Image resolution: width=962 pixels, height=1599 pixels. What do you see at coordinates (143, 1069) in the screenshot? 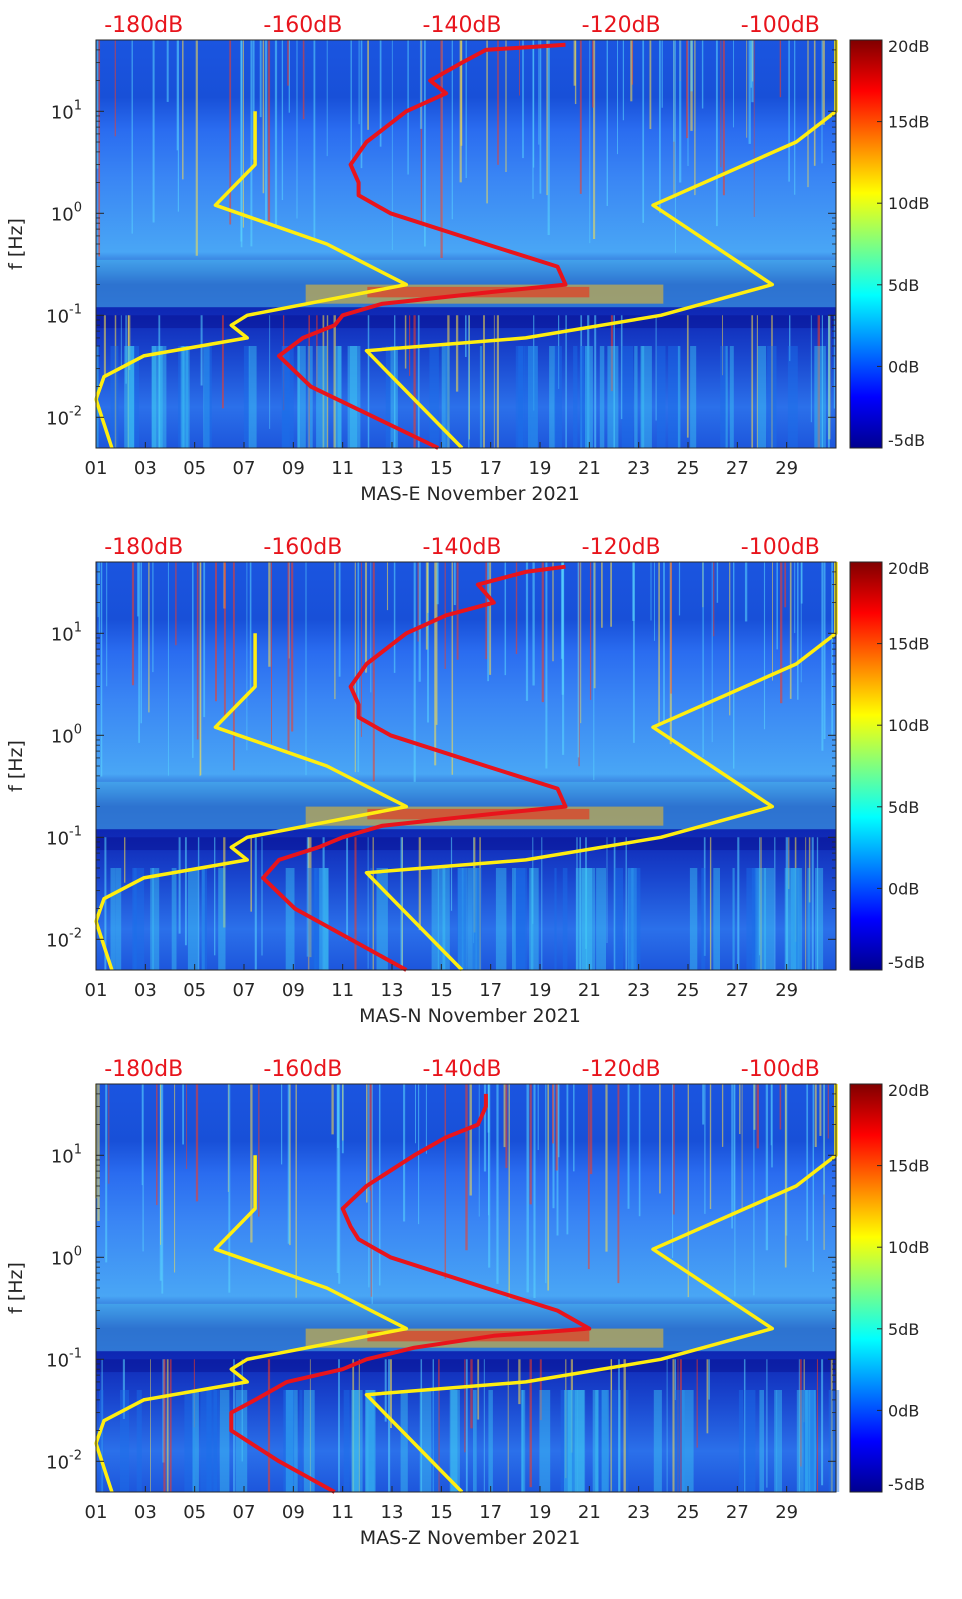
I see `top-db-label: -180dB` at bounding box center [143, 1069].